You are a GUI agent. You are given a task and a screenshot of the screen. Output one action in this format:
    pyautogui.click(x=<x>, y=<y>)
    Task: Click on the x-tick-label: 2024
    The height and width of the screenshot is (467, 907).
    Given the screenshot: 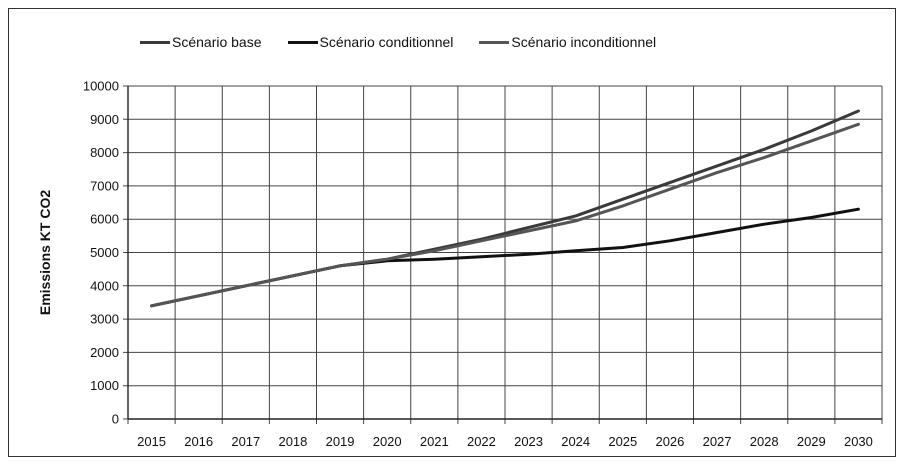 What is the action you would take?
    pyautogui.click(x=575, y=441)
    